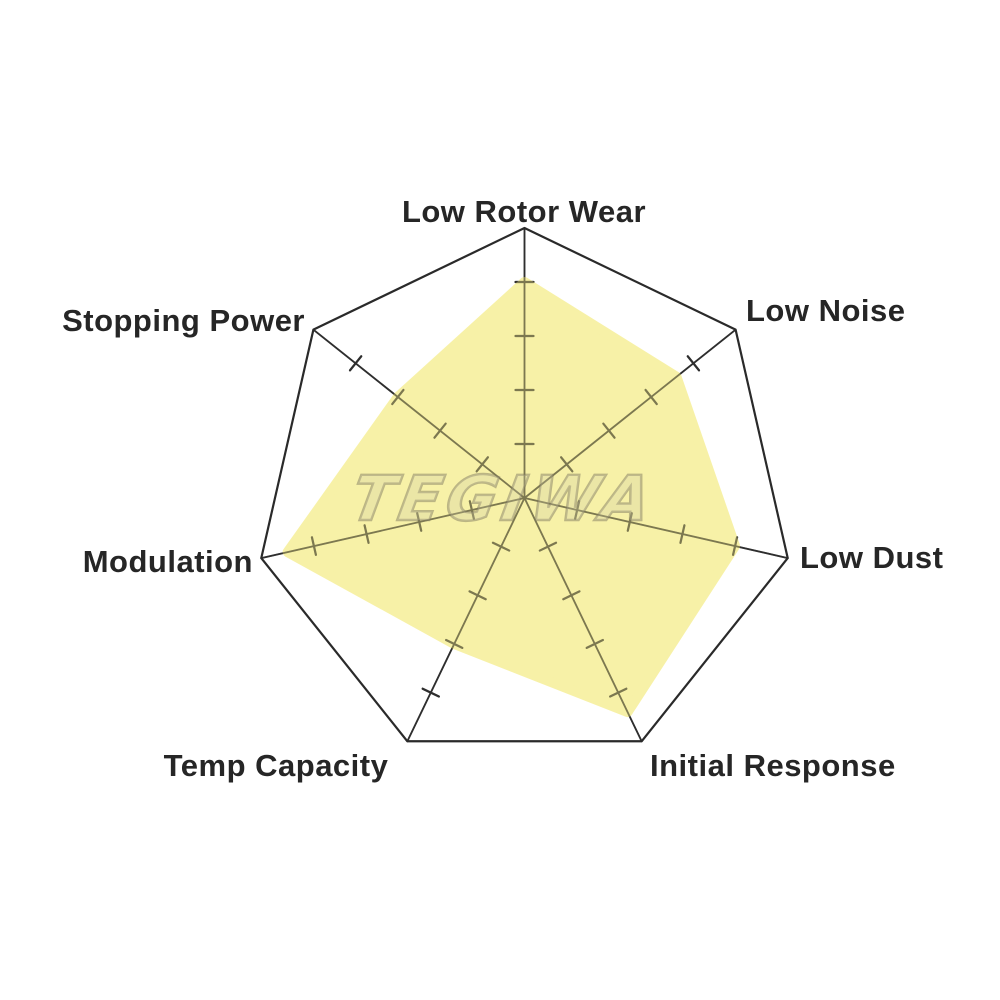  I want to click on axis-label-initial-response: Initial Response, so click(773, 765).